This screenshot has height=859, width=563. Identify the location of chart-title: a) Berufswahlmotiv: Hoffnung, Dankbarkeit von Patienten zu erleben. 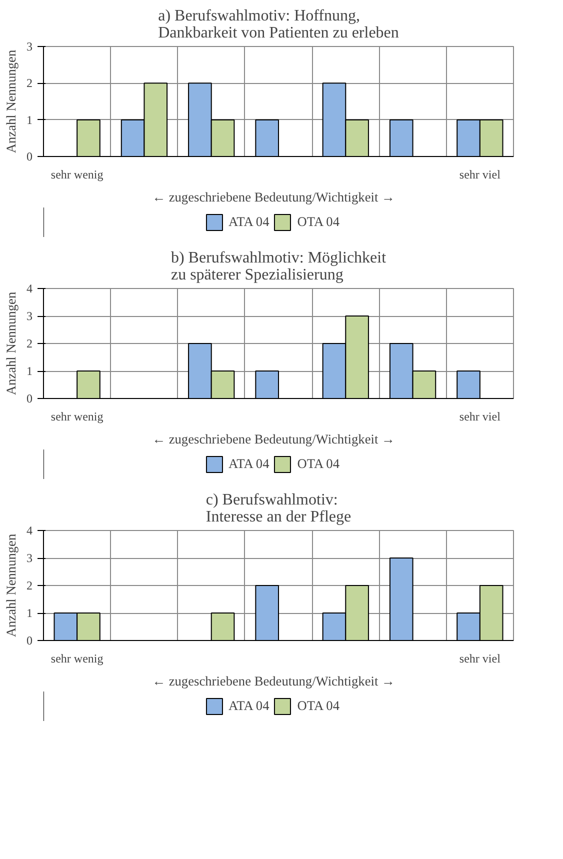
(278, 25).